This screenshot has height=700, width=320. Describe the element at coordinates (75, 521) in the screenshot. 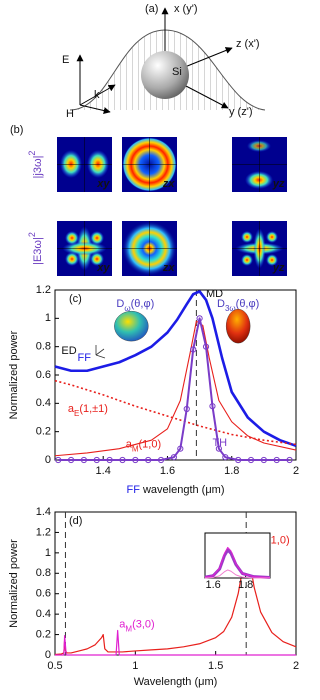

I see `panel-label: (d)` at that location.